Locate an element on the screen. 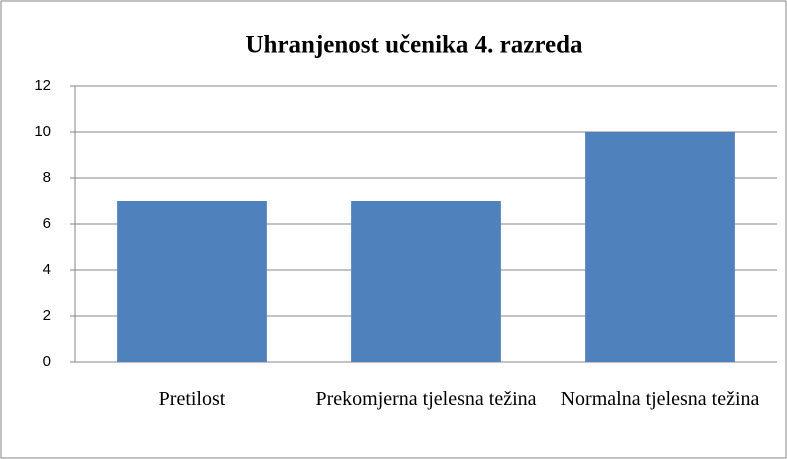 This screenshot has width=787, height=459. x-tick-label: Pretilost is located at coordinates (192, 399).